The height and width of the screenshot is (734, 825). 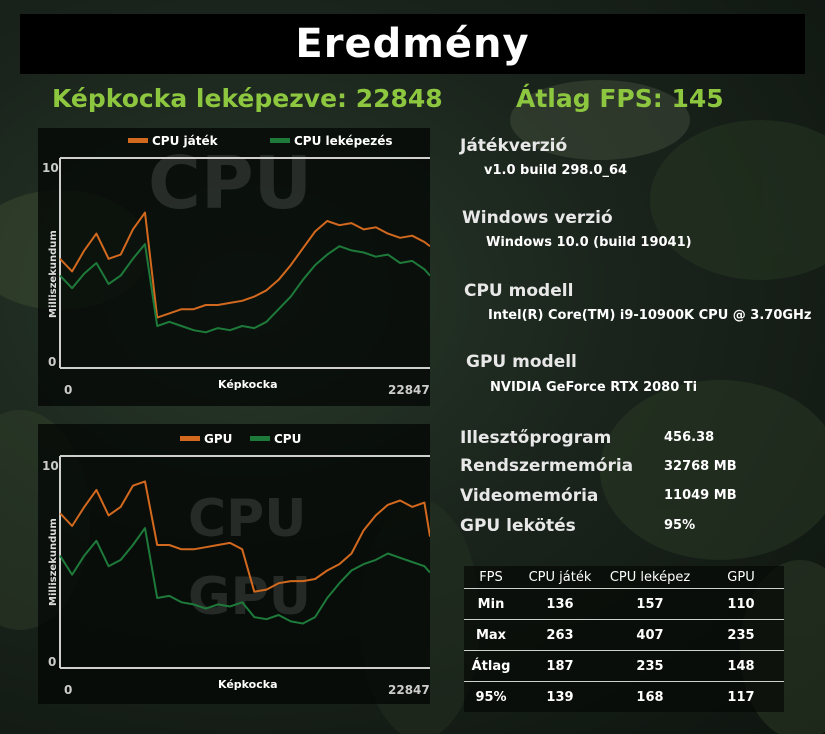 I want to click on cell-cpu-game: 136, so click(x=560, y=604).